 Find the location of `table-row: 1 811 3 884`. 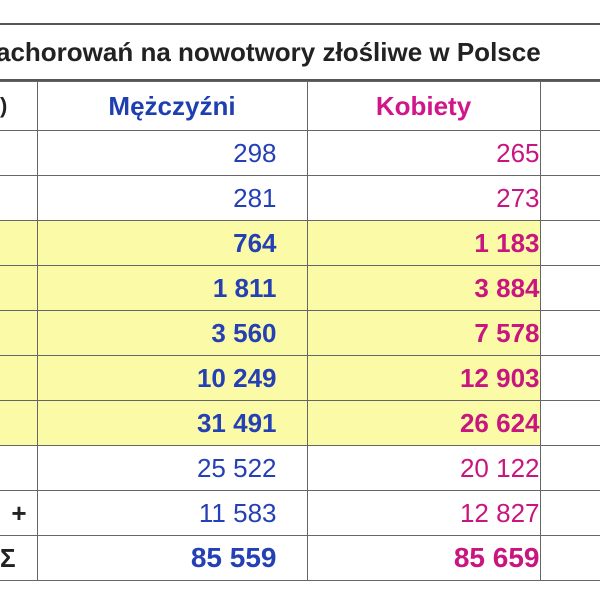

table-row: 1 811 3 884 is located at coordinates (300, 288).